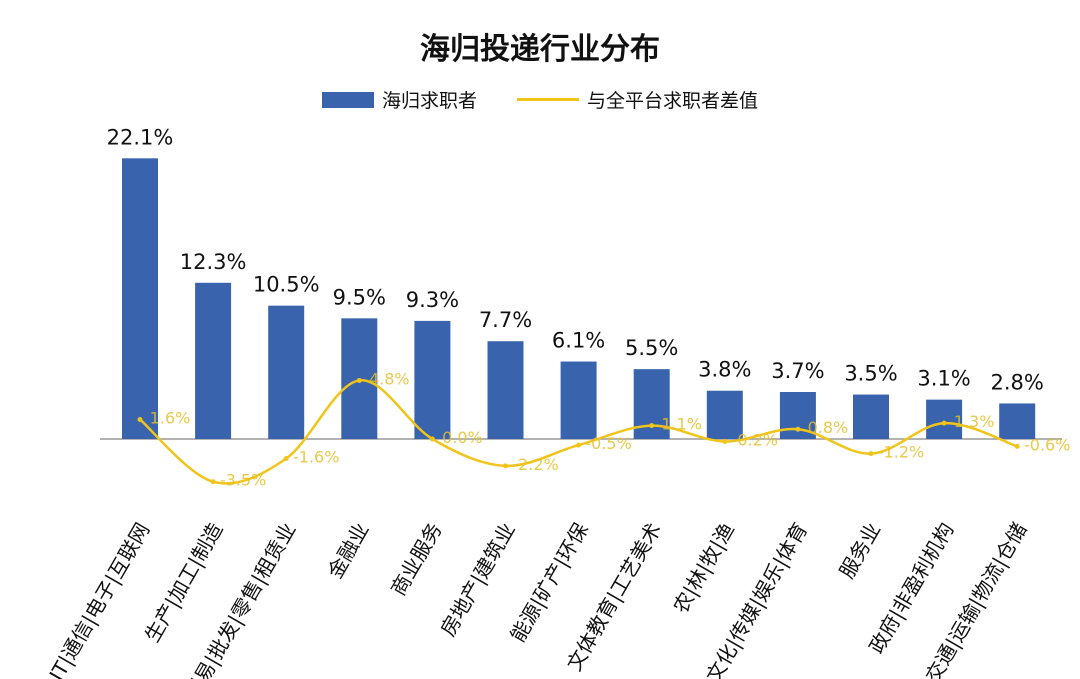 The height and width of the screenshot is (679, 1080). What do you see at coordinates (359, 297) in the screenshot?
I see `bar-value-label: 9.5%` at bounding box center [359, 297].